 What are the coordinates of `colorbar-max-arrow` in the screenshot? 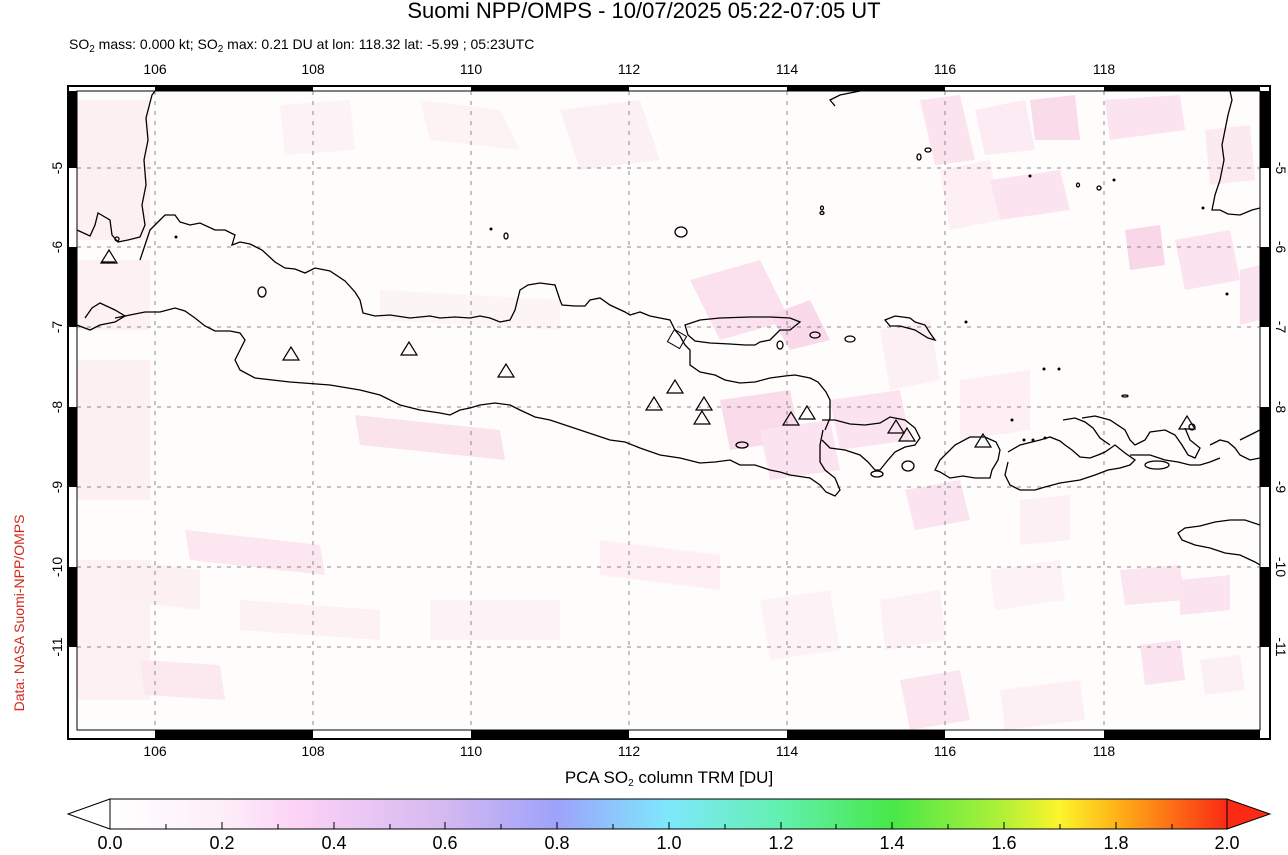 It's located at (1249, 814).